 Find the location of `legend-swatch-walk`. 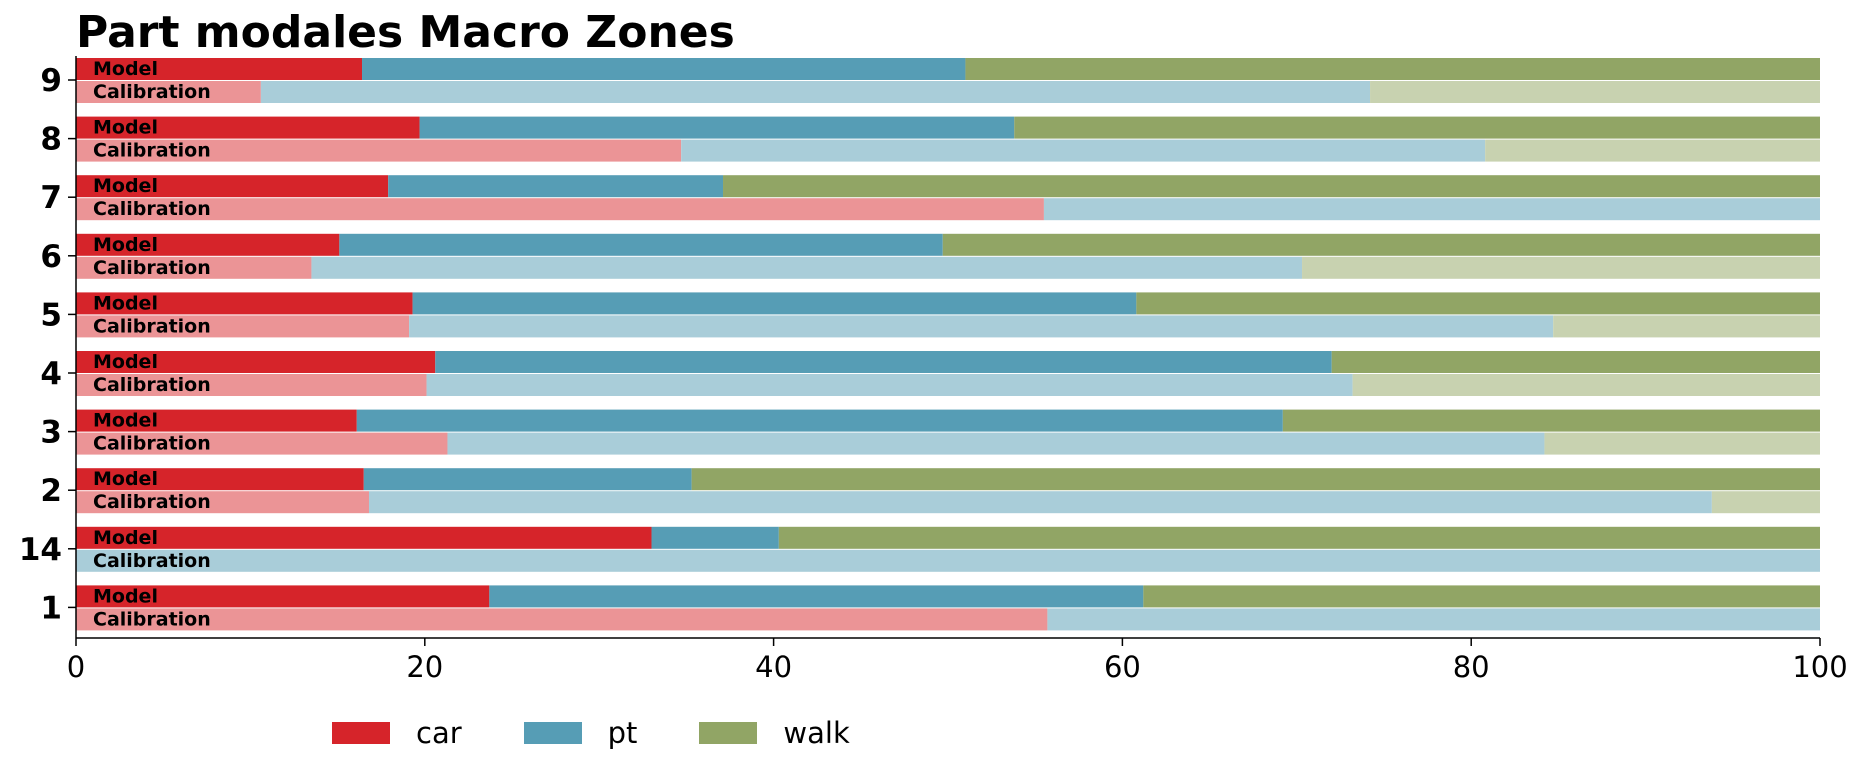

legend-swatch-walk is located at coordinates (728, 733).